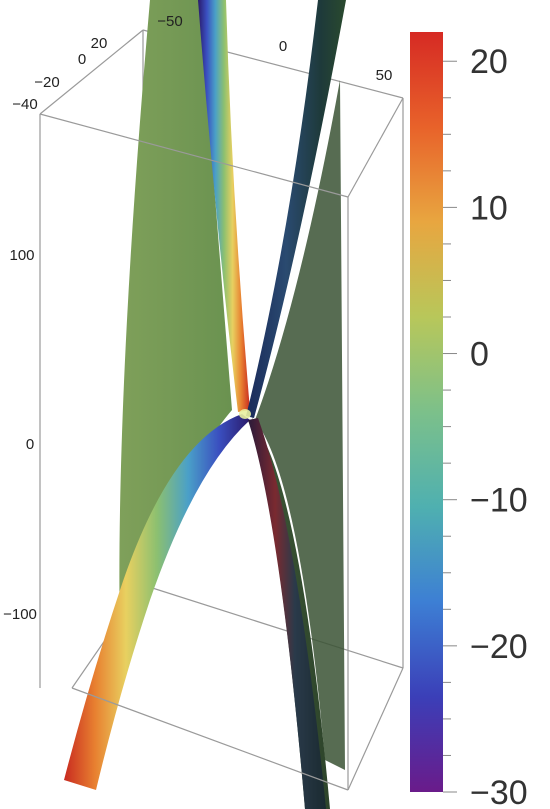 Image resolution: width=550 pixels, height=809 pixels. What do you see at coordinates (479, 355) in the screenshot?
I see `colorbar-tick-label: 0` at bounding box center [479, 355].